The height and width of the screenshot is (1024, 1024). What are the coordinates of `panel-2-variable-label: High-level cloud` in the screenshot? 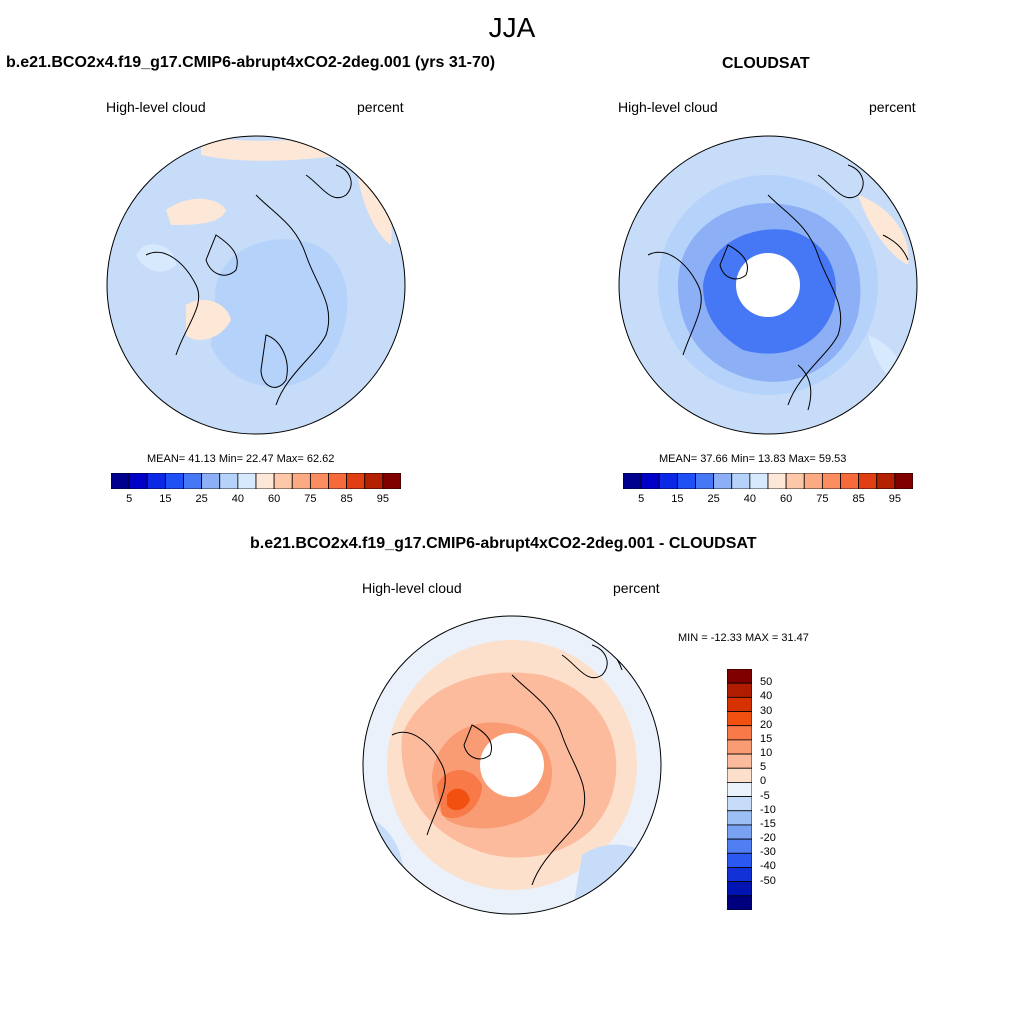 It's located at (668, 107).